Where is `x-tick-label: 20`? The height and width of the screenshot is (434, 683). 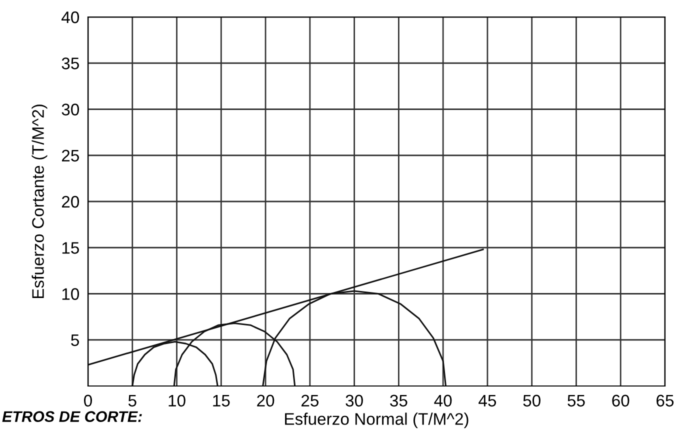 x-tick-label: 20 is located at coordinates (265, 400).